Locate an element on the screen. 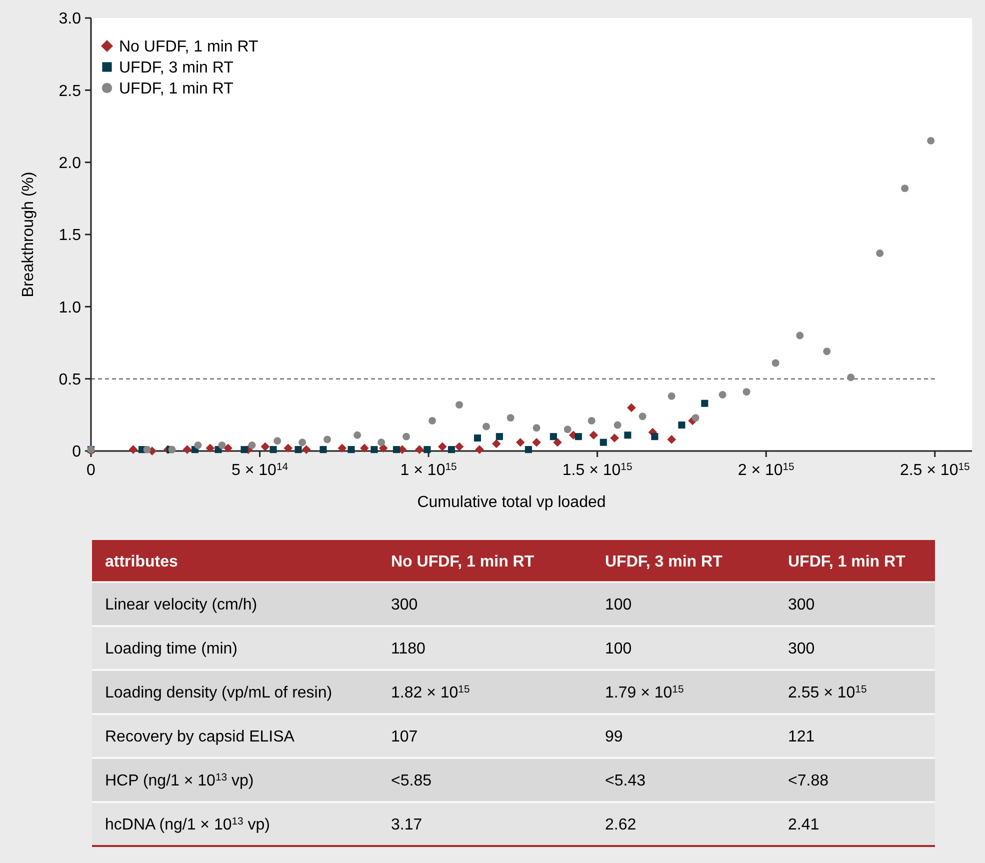 This screenshot has width=985, height=863. x-axis-title: Cumulative total vp loaded is located at coordinates (511, 502).